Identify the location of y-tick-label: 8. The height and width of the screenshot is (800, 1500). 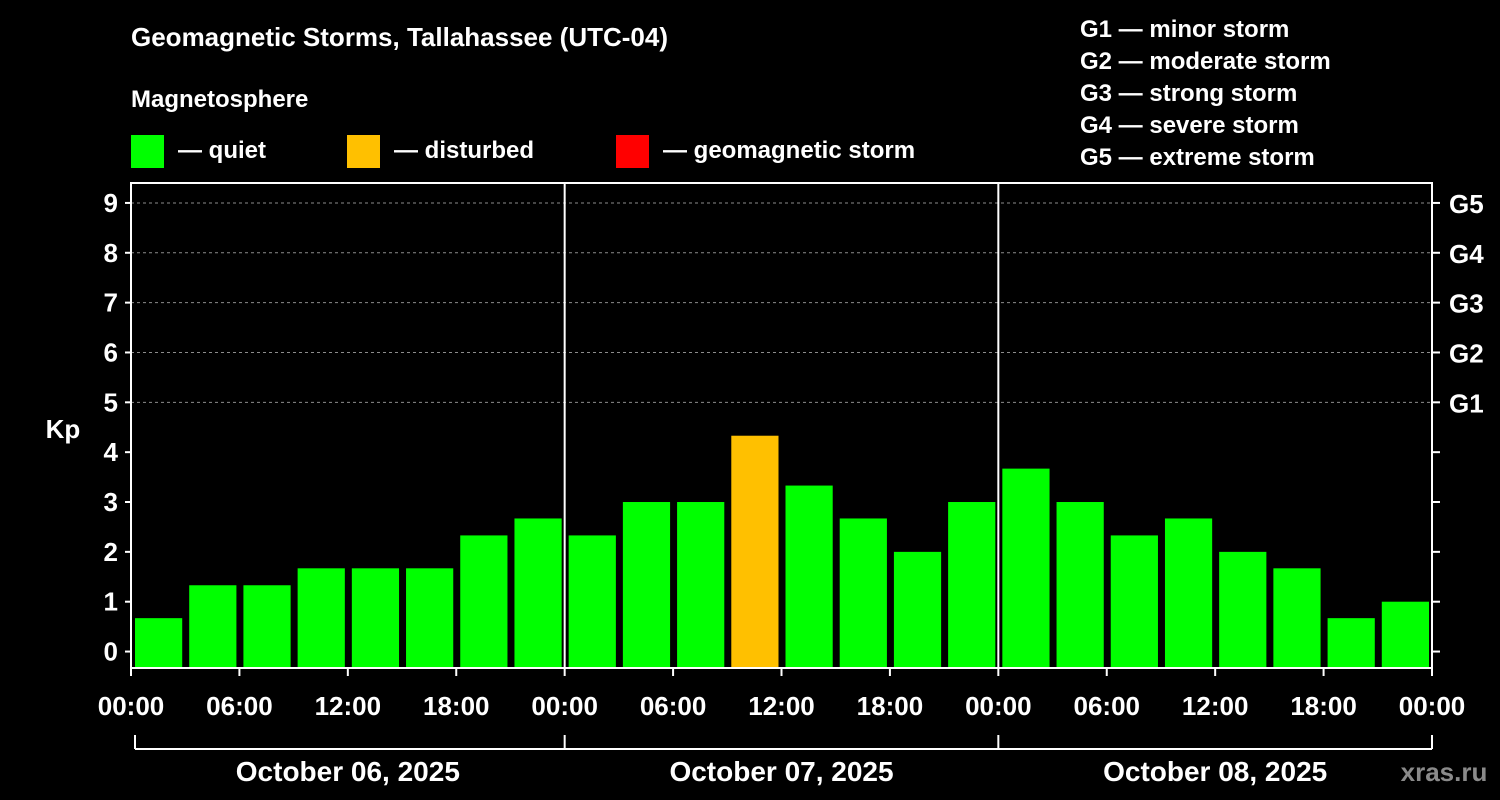
(111, 253).